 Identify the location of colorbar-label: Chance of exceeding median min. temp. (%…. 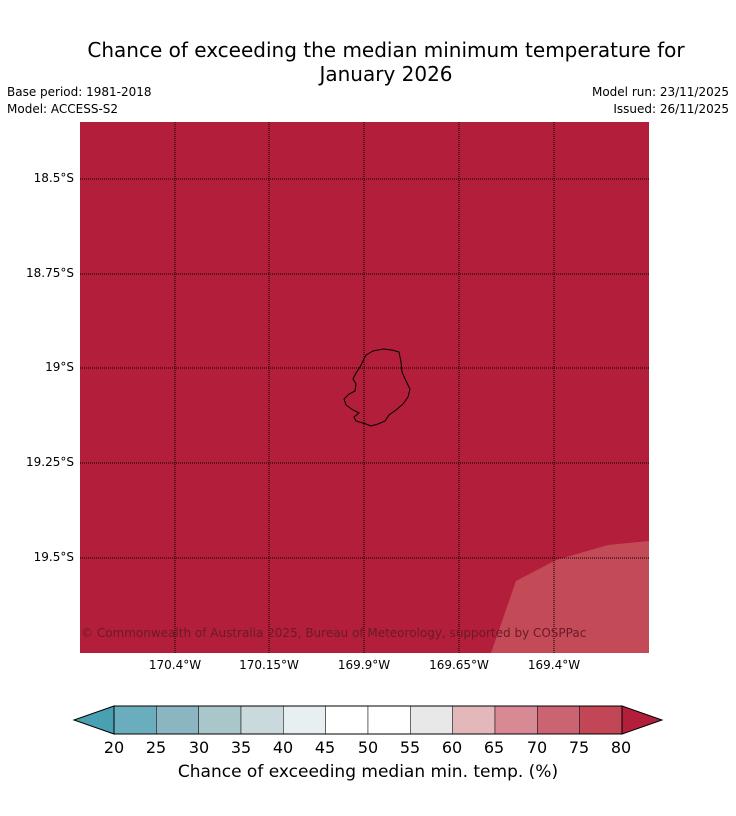
(368, 772).